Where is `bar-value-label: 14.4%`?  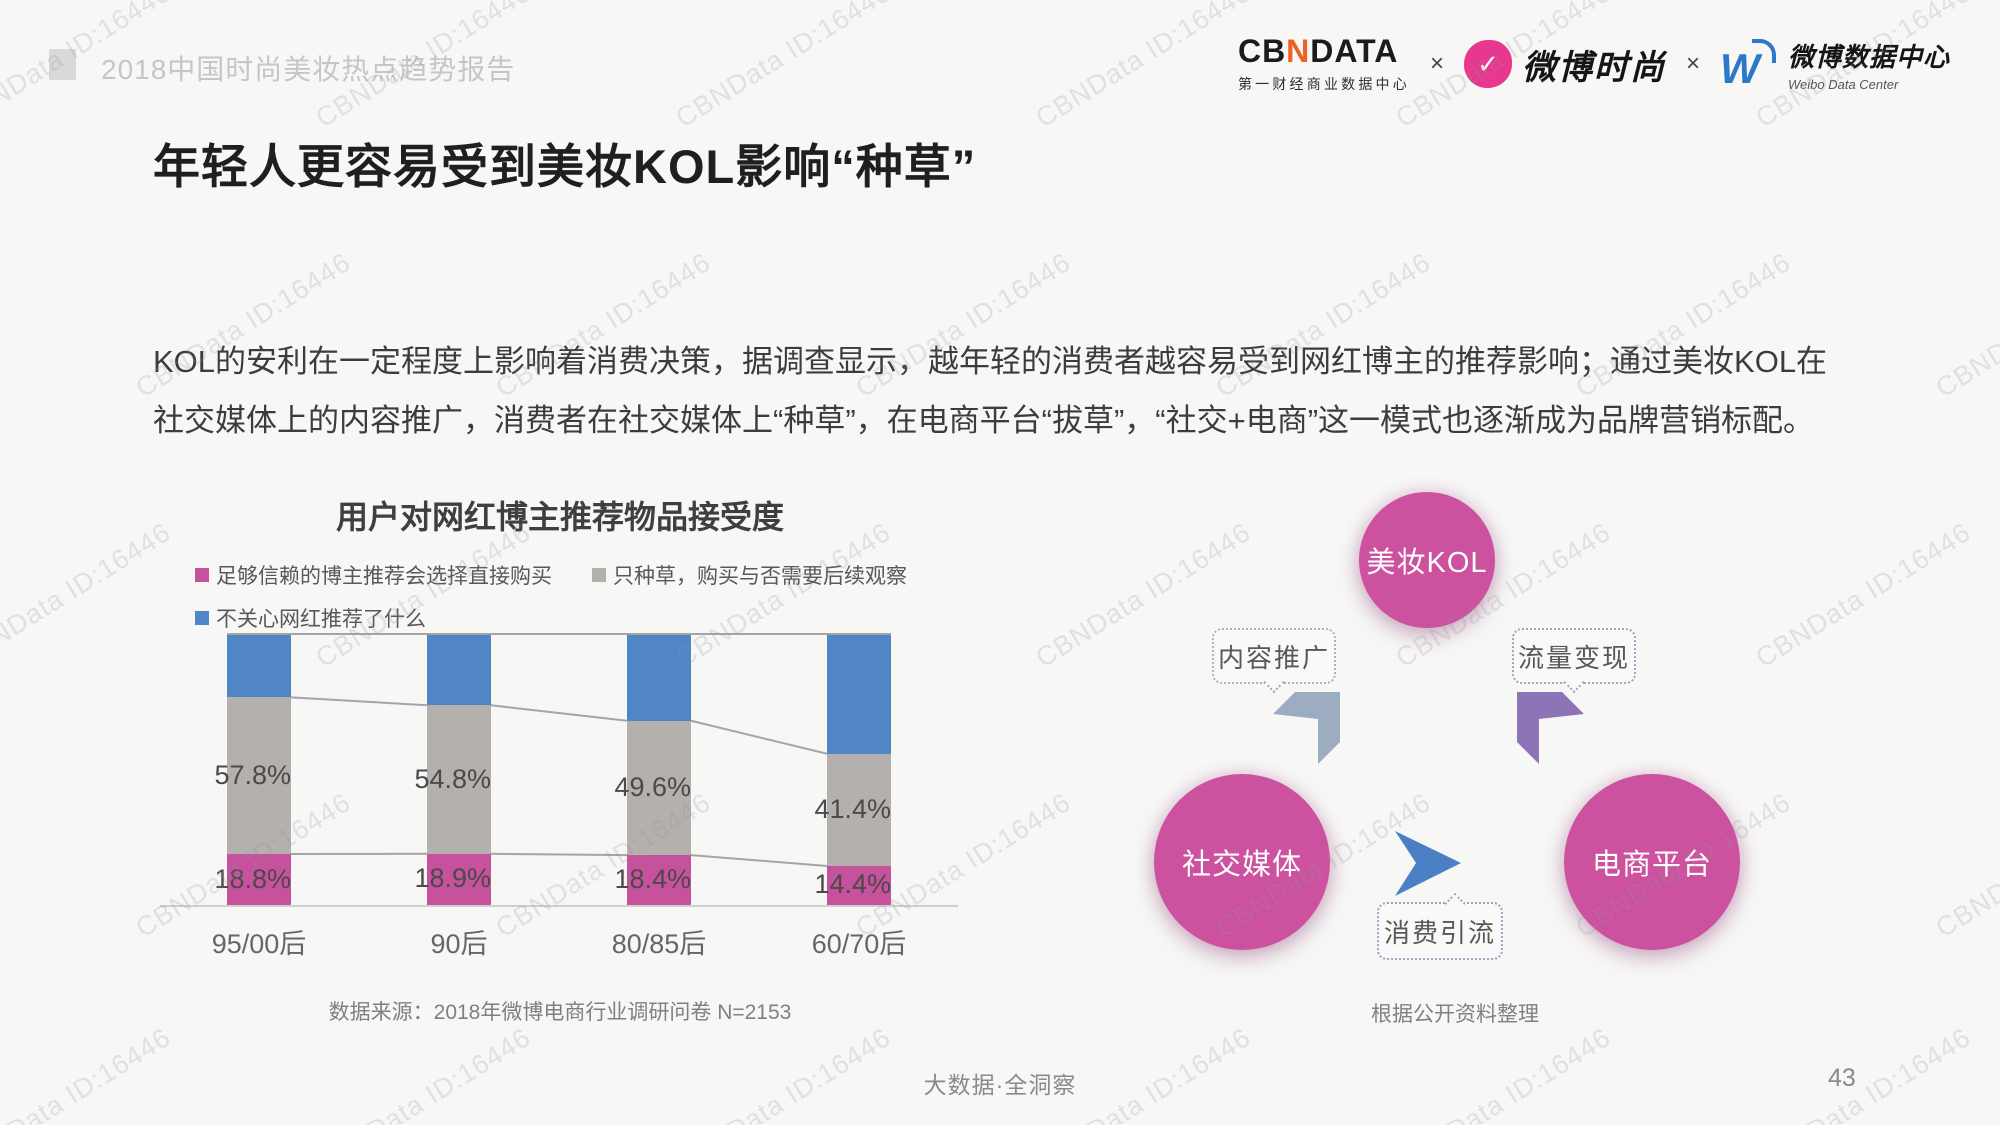 bar-value-label: 14.4% is located at coordinates (852, 884).